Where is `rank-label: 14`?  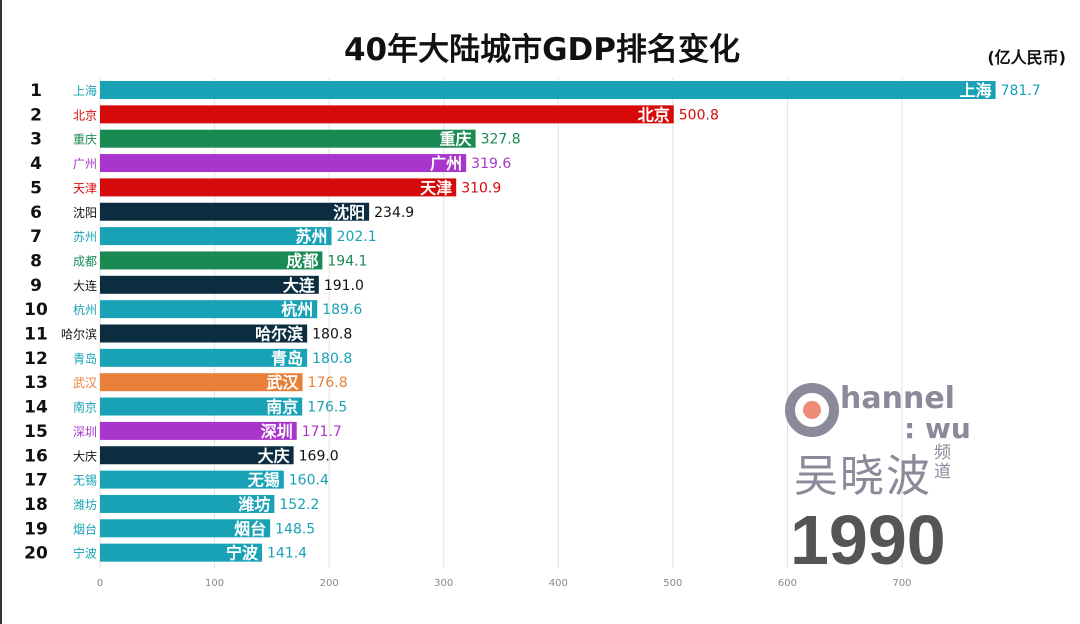 rank-label: 14 is located at coordinates (36, 408).